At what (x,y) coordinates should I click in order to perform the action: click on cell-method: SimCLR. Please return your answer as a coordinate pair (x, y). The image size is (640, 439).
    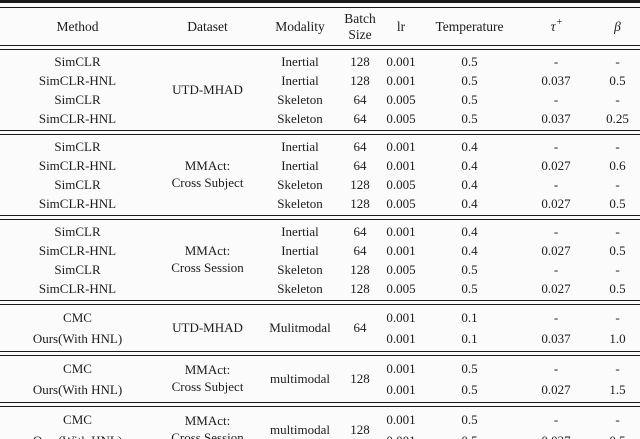
    Looking at the image, I should click on (77, 231).